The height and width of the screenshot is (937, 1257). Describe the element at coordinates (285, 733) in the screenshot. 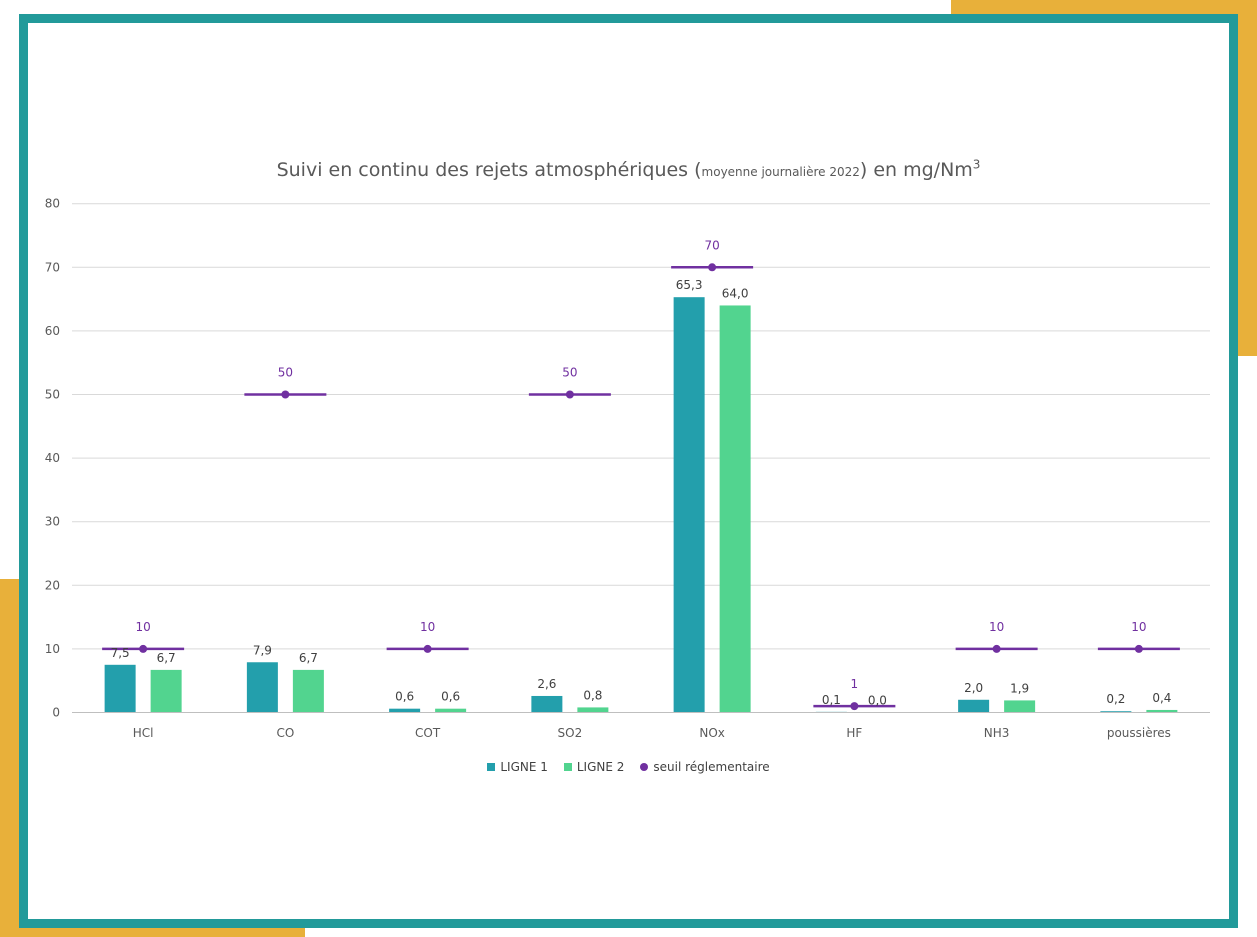

I see `x-tick-label: CO` at that location.